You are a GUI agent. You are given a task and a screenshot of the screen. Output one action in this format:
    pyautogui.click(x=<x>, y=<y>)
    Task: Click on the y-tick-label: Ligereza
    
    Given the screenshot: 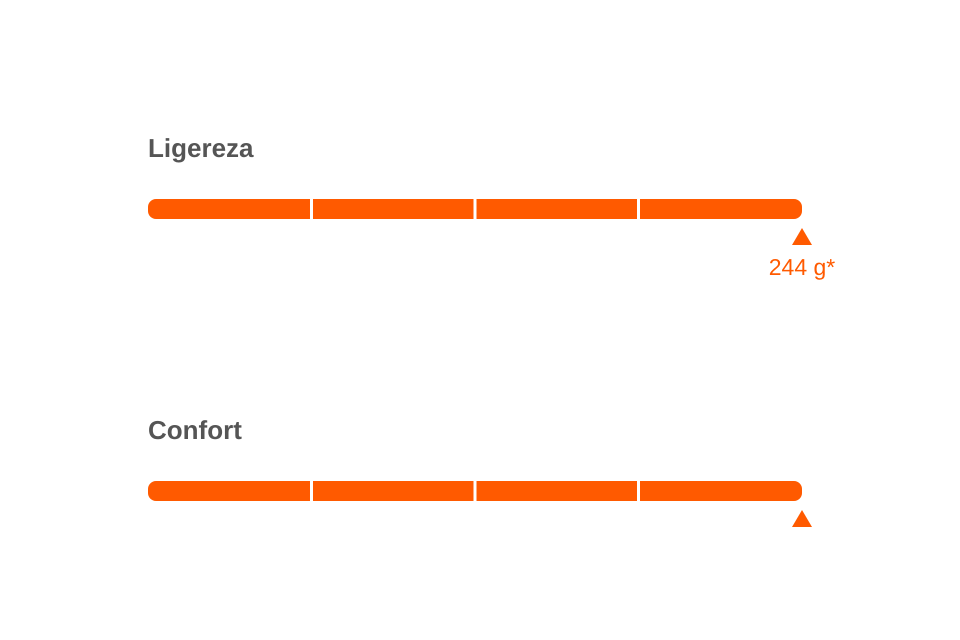 What is the action you would take?
    pyautogui.click(x=201, y=148)
    